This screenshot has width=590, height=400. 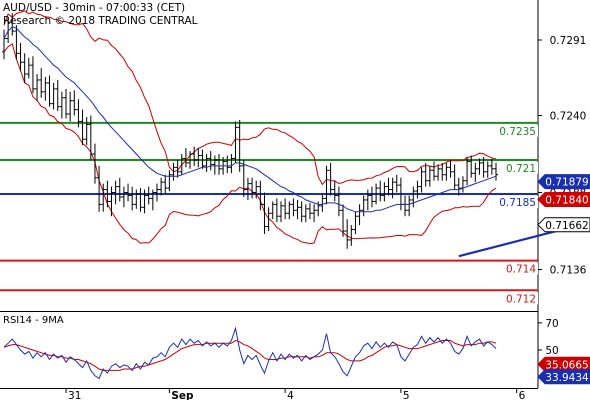 What do you see at coordinates (290, 395) in the screenshot?
I see `time-axis-tick-label: 4` at bounding box center [290, 395].